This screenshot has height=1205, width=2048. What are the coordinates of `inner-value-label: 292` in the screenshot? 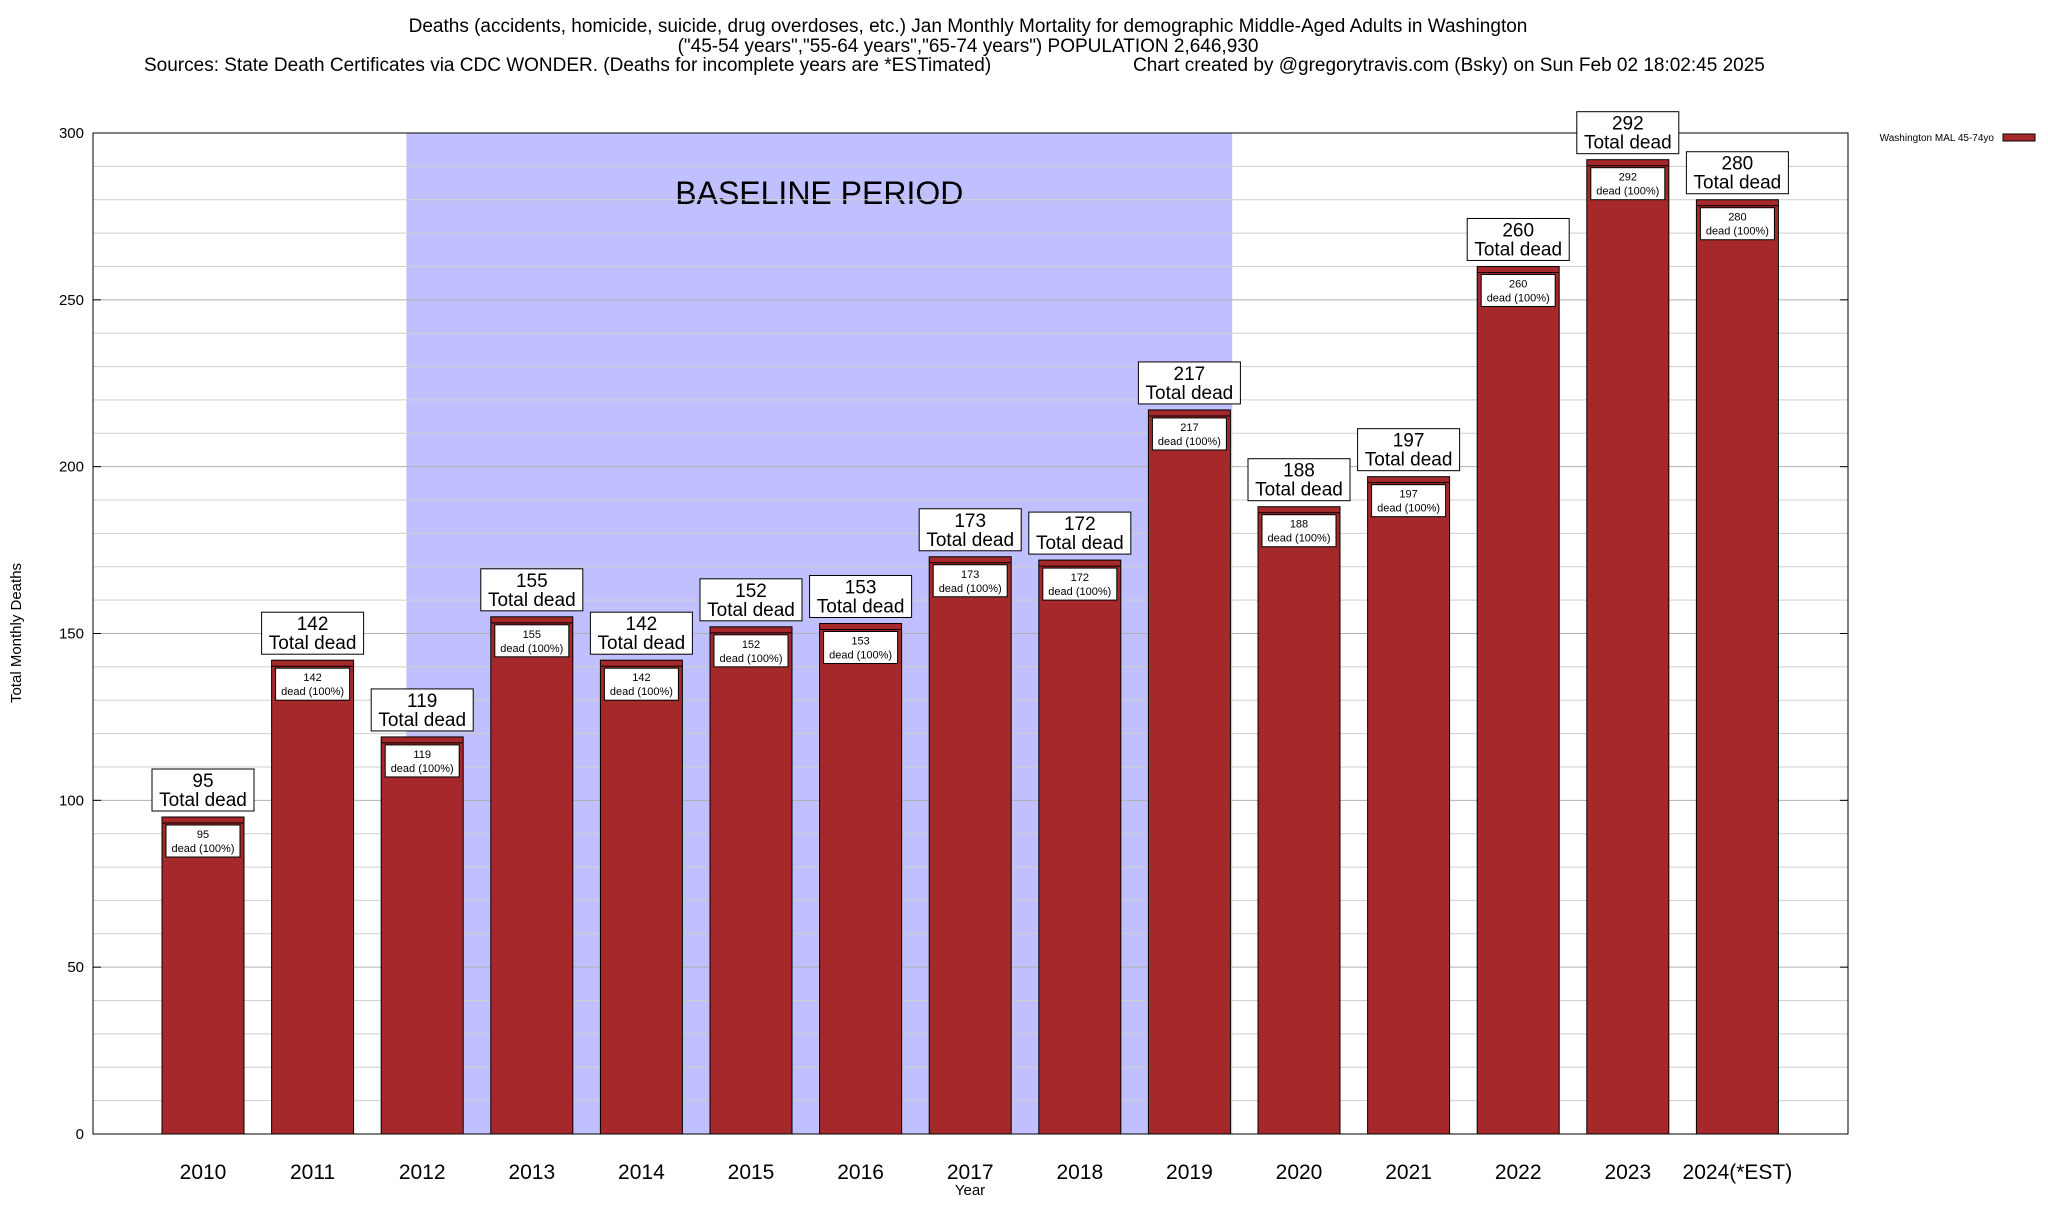 It's located at (1628, 178).